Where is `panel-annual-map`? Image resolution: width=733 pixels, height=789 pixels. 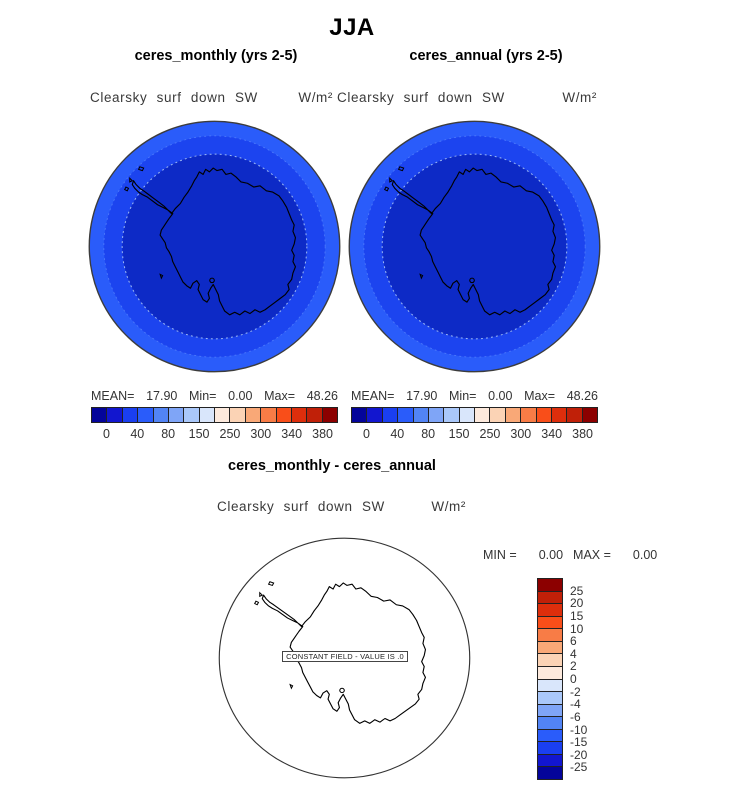
panel-annual-map is located at coordinates (474, 246).